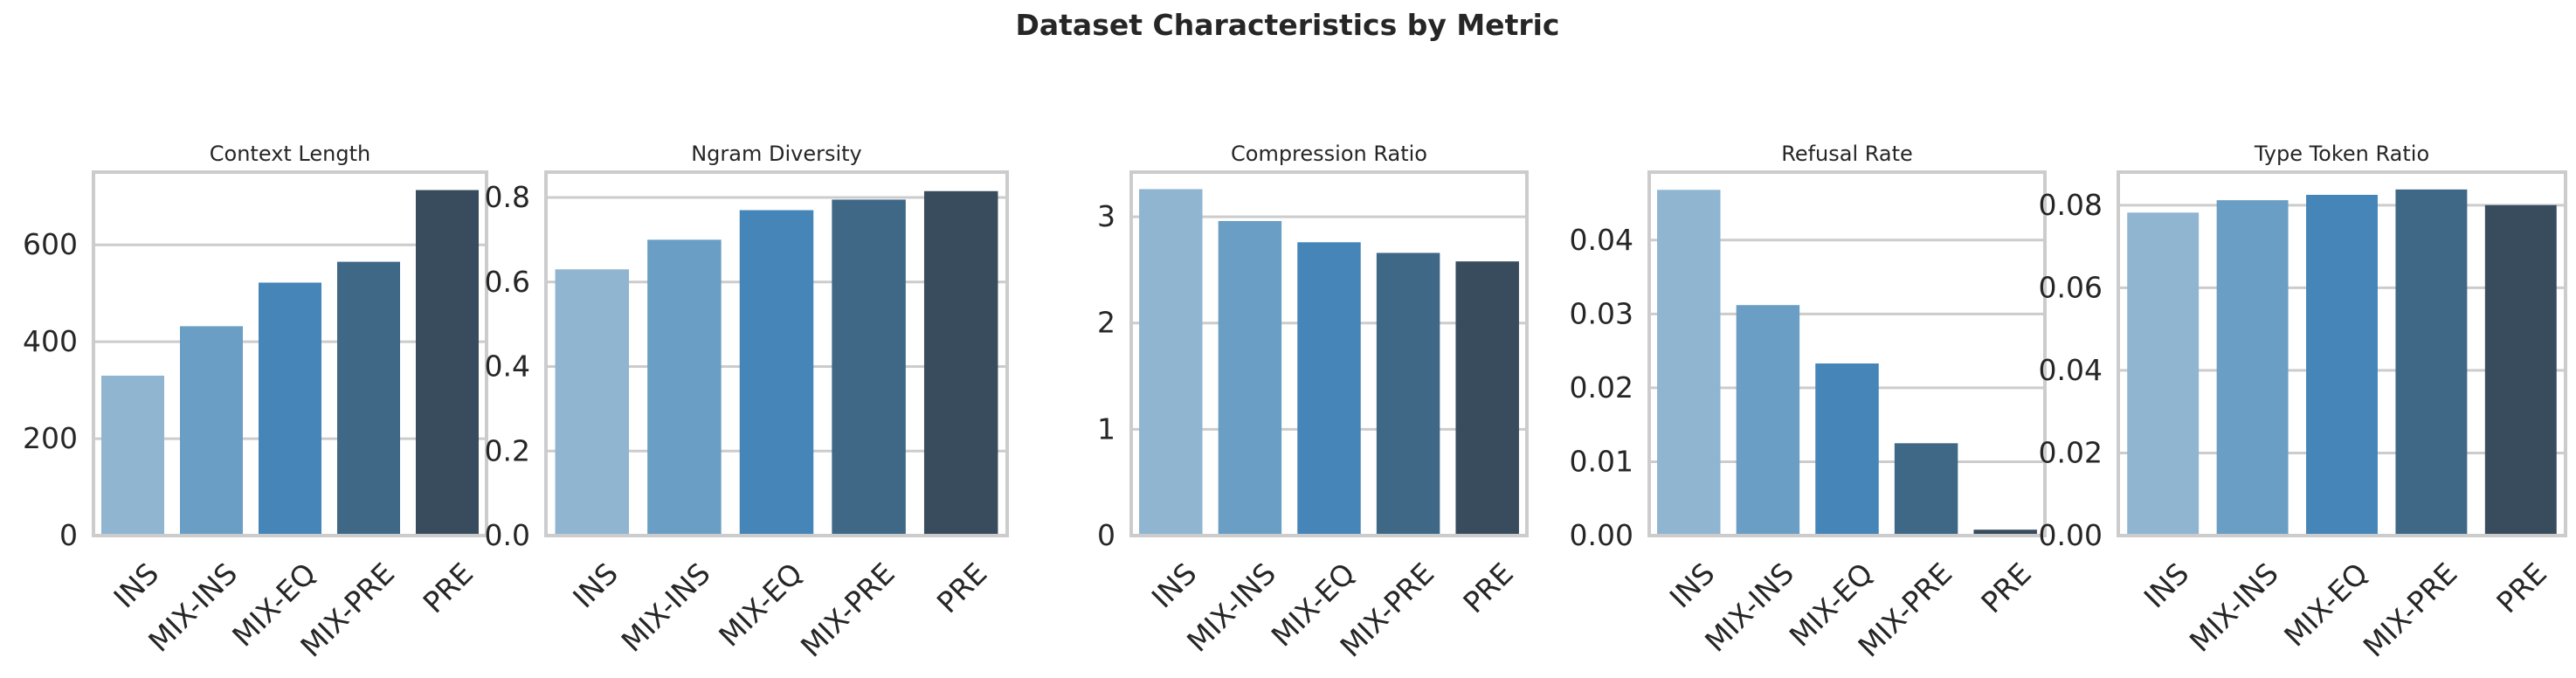  What do you see at coordinates (1106, 323) in the screenshot?
I see `y-tick-label: 2` at bounding box center [1106, 323].